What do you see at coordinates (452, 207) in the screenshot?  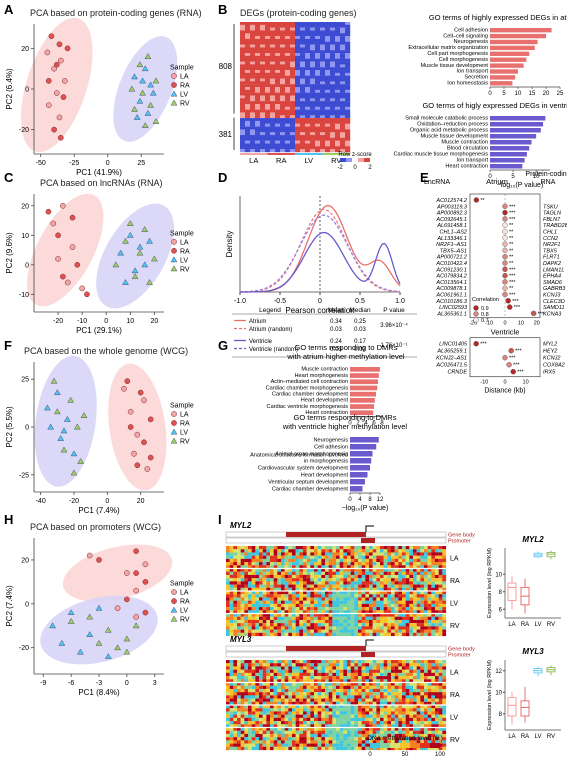 I see `lncrna-label: AP003119.3` at bounding box center [452, 207].